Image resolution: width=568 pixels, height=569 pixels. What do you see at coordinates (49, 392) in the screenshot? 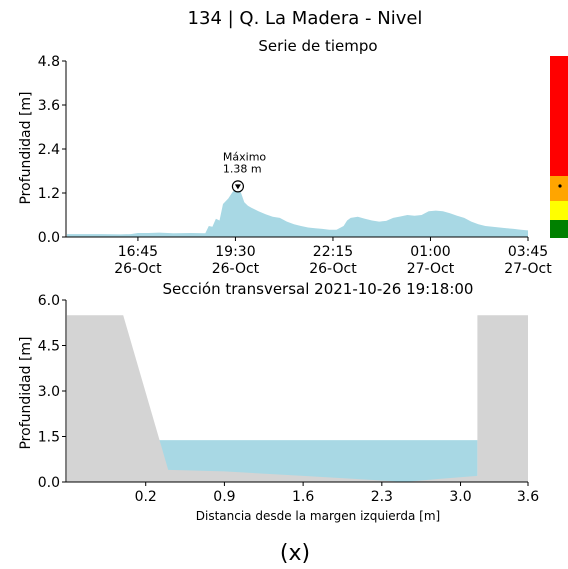
I see `y-tick-label: 3.0` at bounding box center [49, 392].